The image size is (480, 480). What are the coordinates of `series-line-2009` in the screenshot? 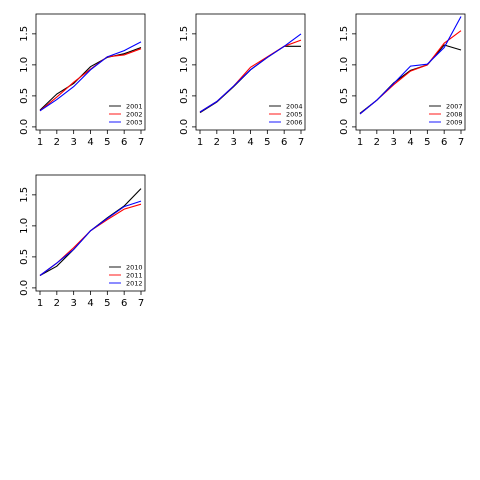 It's located at (410, 65).